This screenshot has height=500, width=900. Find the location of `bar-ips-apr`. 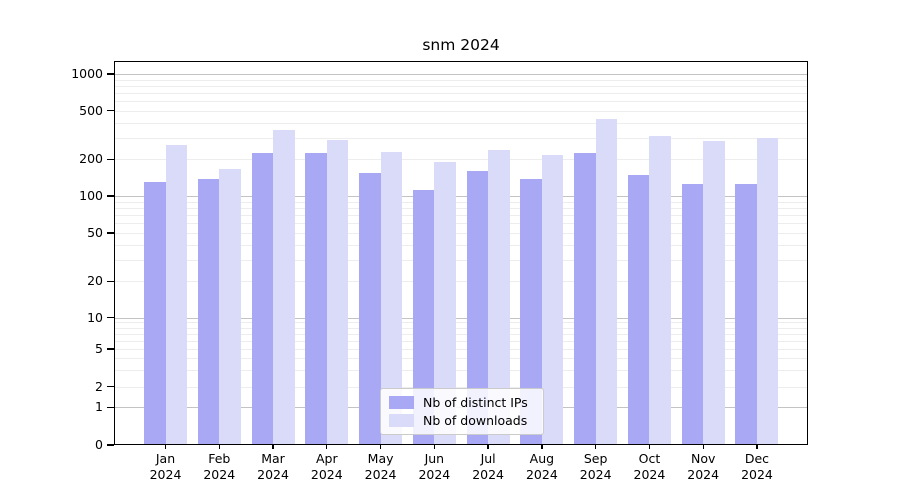

bar-ips-apr is located at coordinates (316, 298).